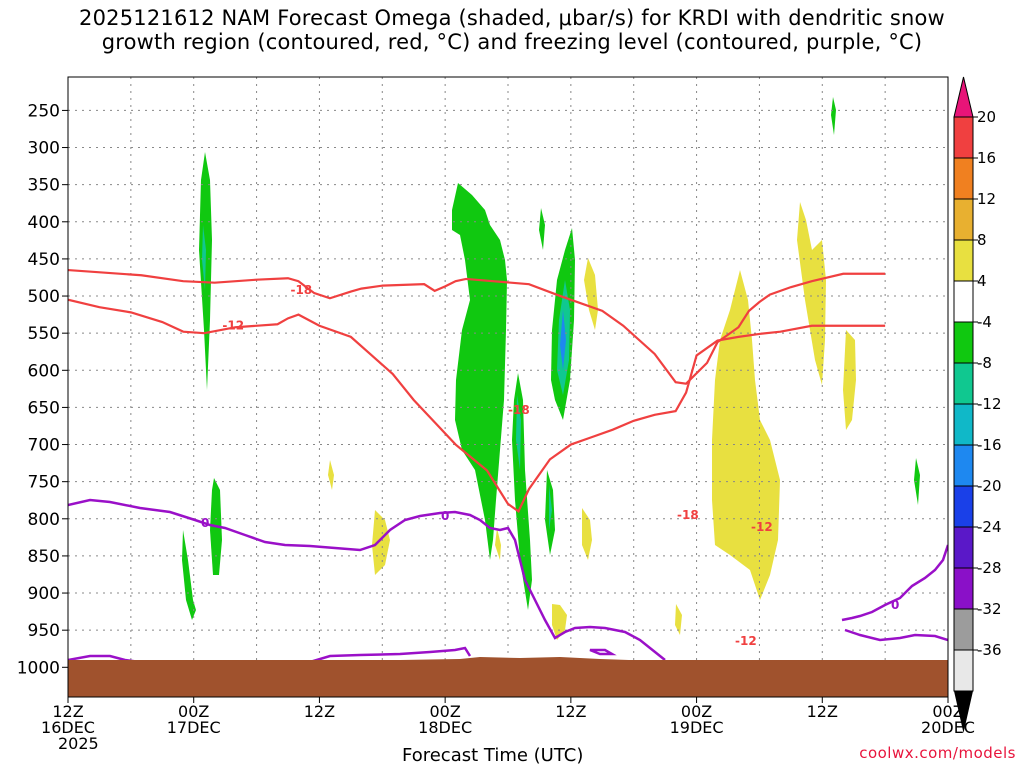  Describe the element at coordinates (44, 334) in the screenshot. I see `y-tick-label: 550` at that location.